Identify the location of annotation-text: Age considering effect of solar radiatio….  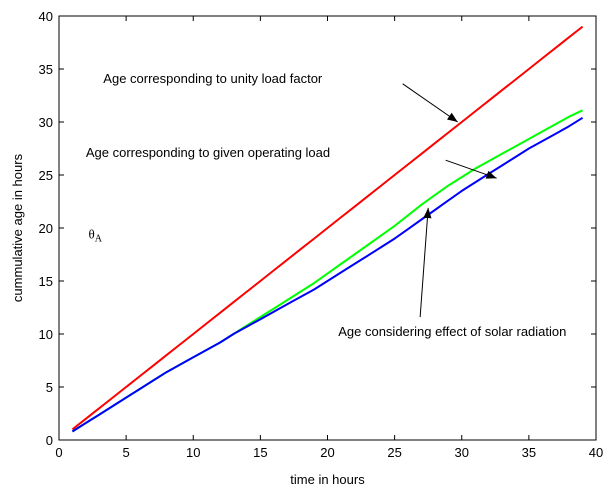
(452, 331).